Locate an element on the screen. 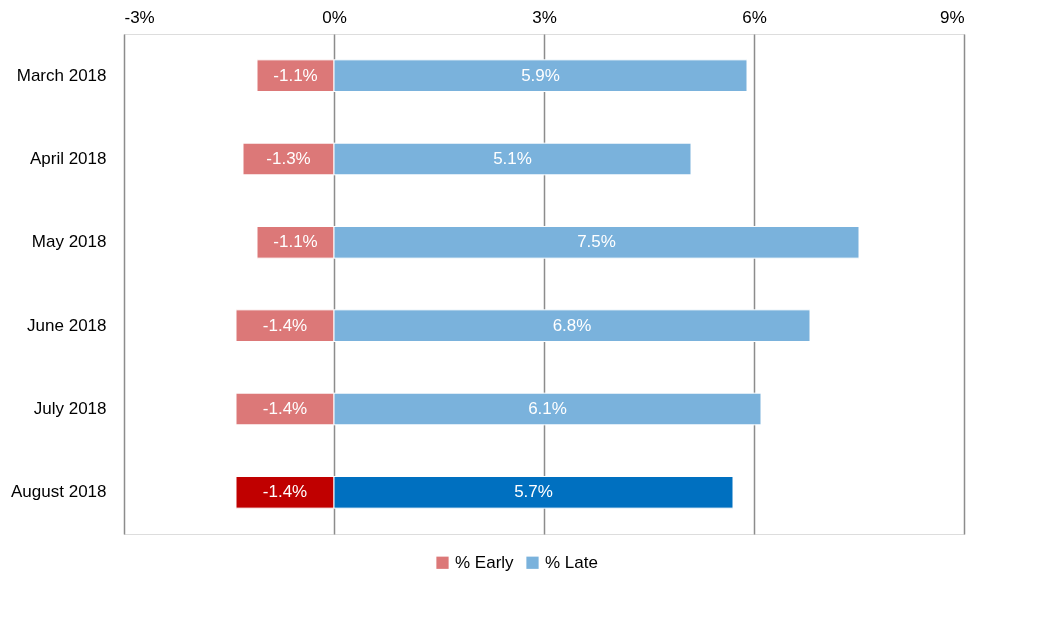  data-label: 5.7% is located at coordinates (533, 492).